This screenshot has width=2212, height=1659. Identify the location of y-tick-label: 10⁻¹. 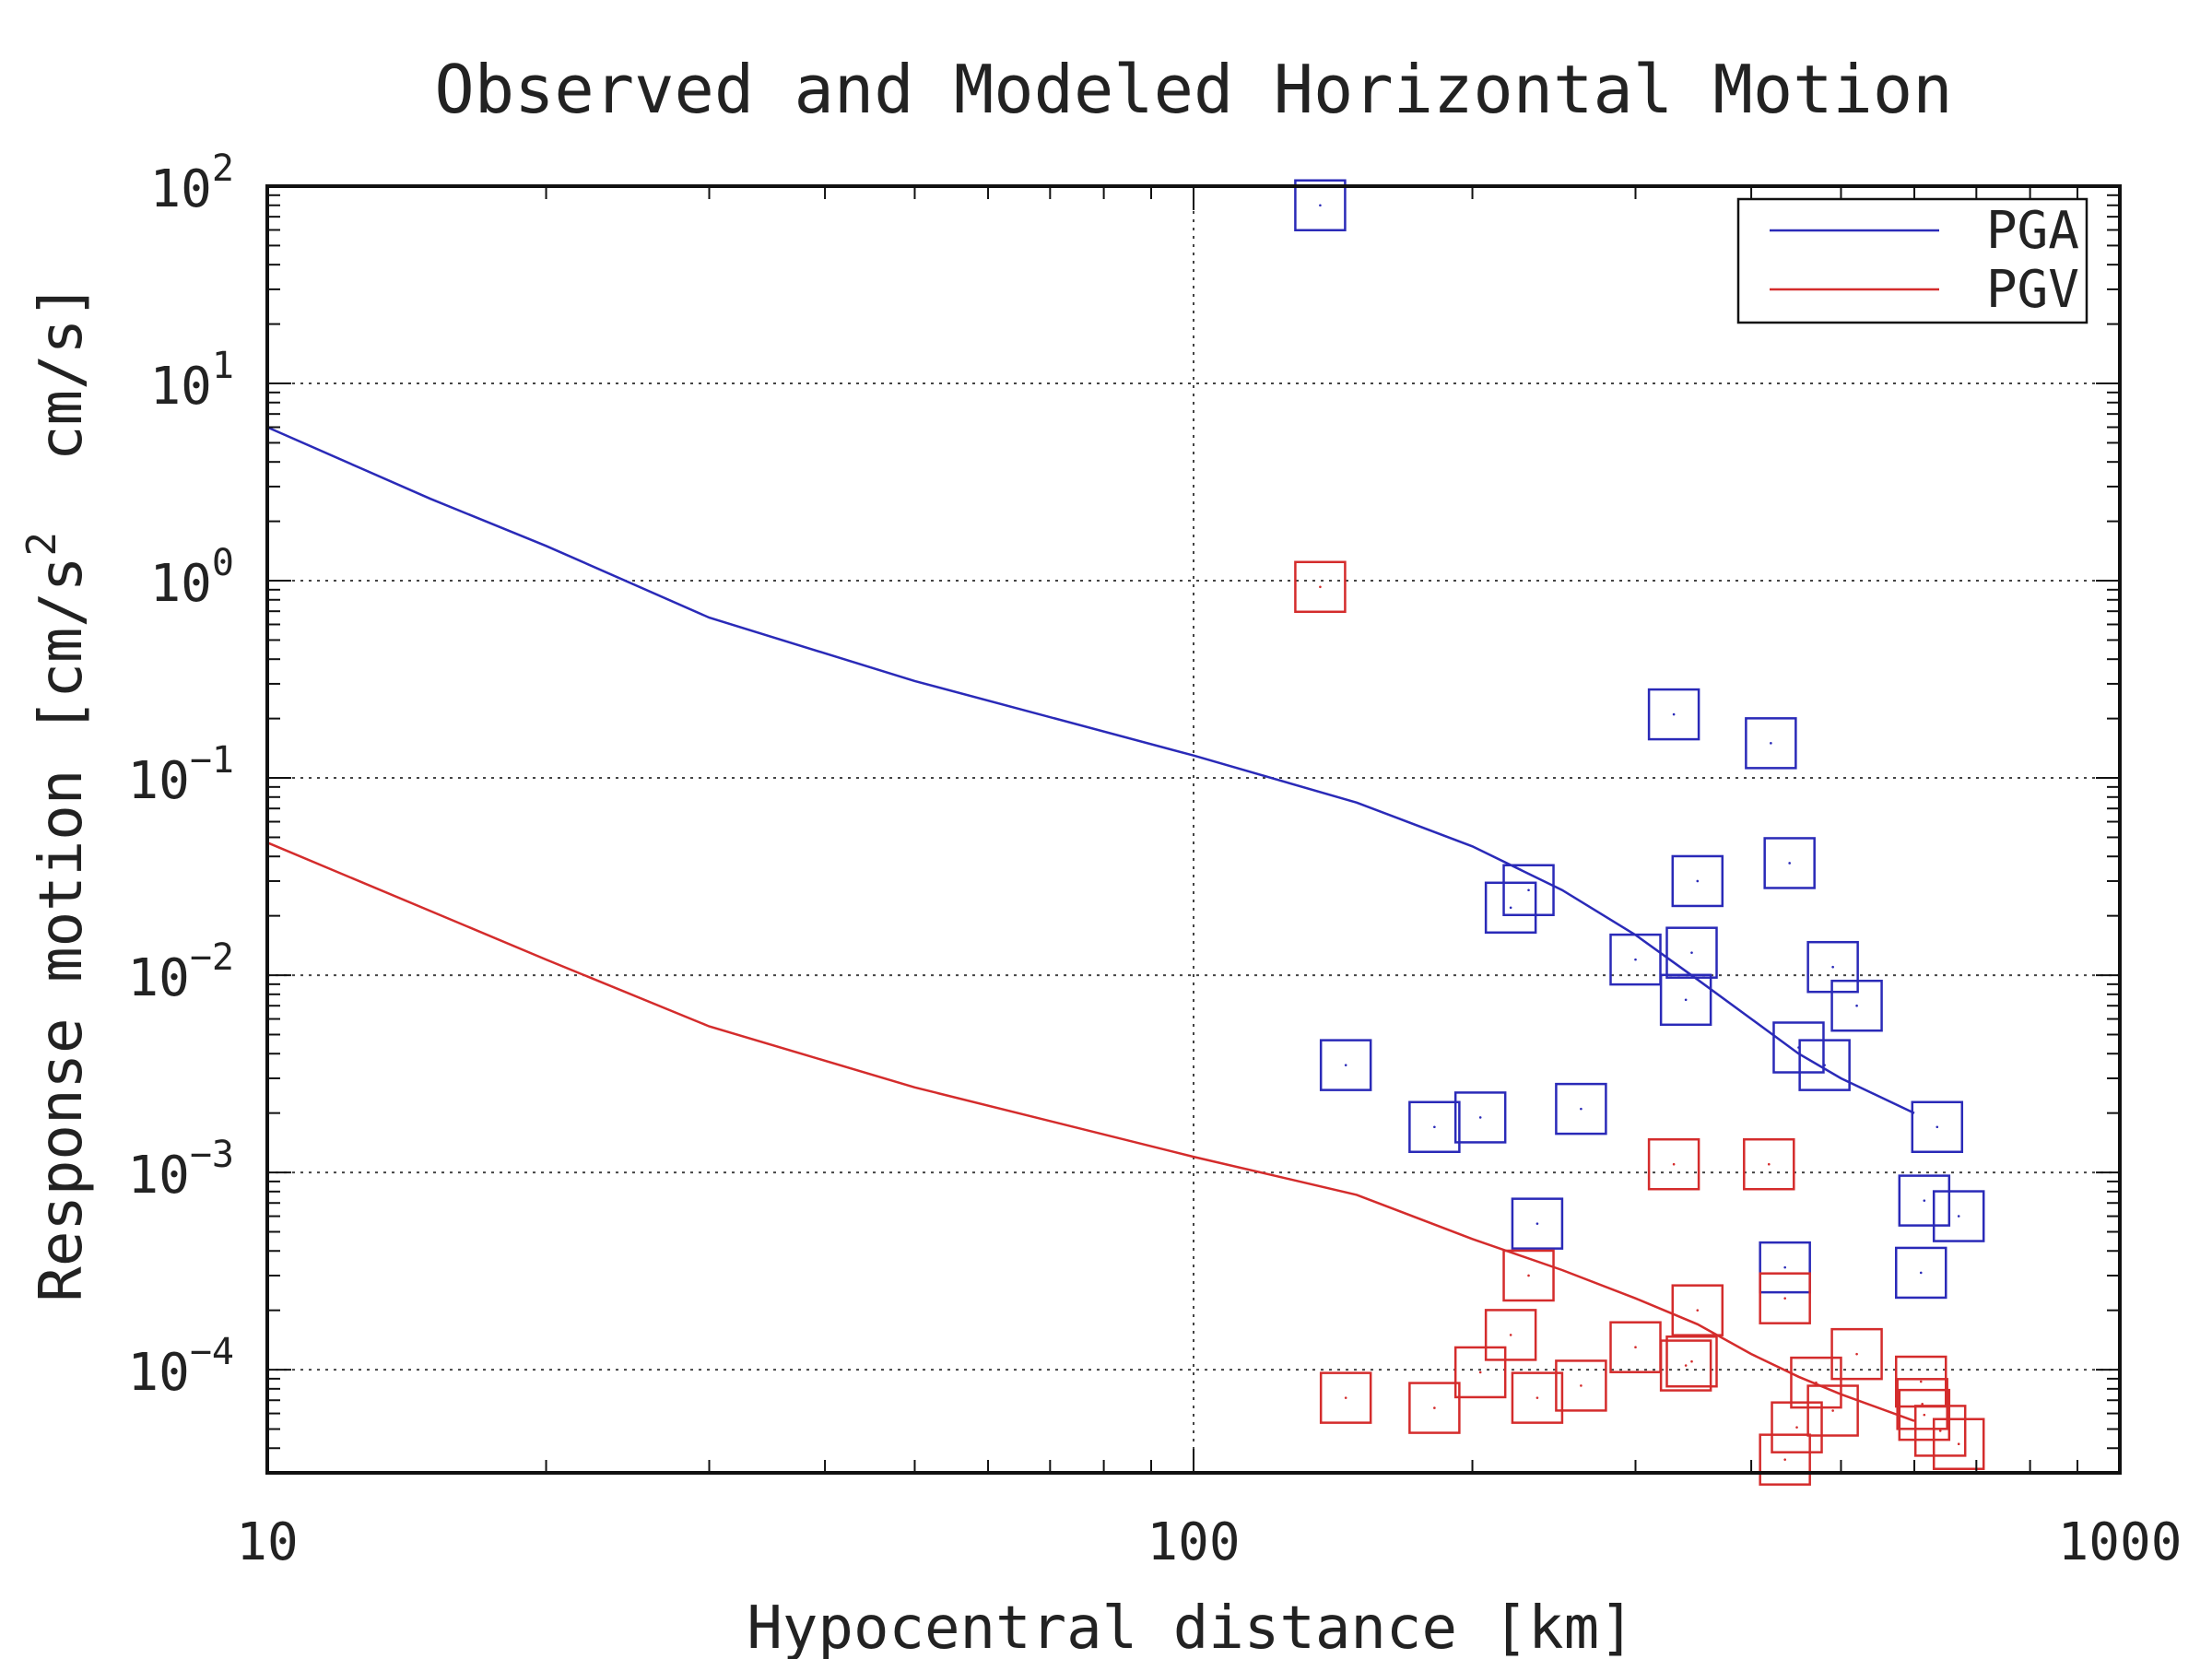
(180, 775).